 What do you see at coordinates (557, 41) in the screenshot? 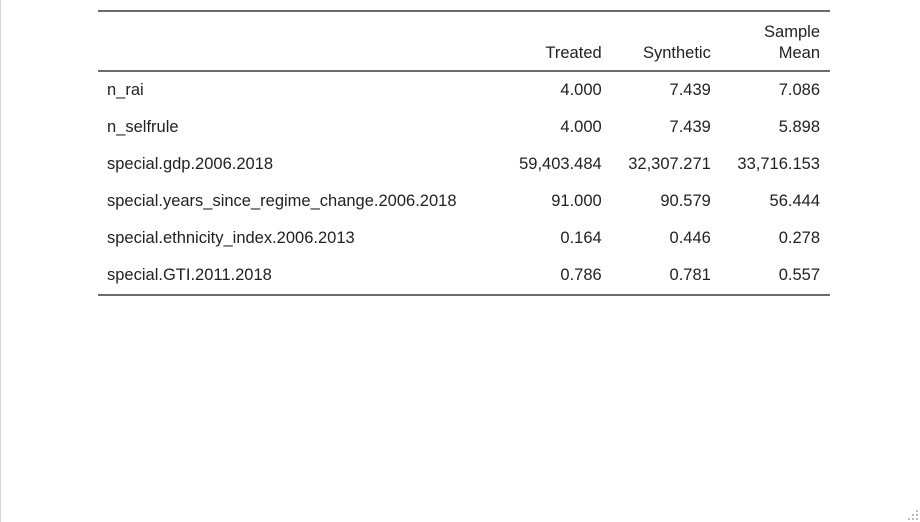
I see `column-header-treated: Treated` at bounding box center [557, 41].